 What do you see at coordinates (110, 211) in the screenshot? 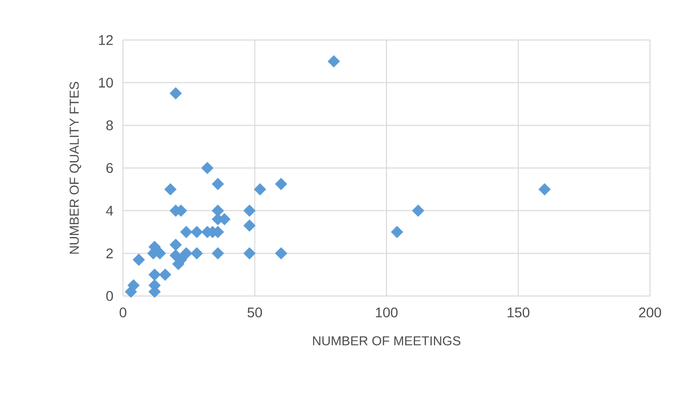
I see `y-tick-label: 4` at bounding box center [110, 211].